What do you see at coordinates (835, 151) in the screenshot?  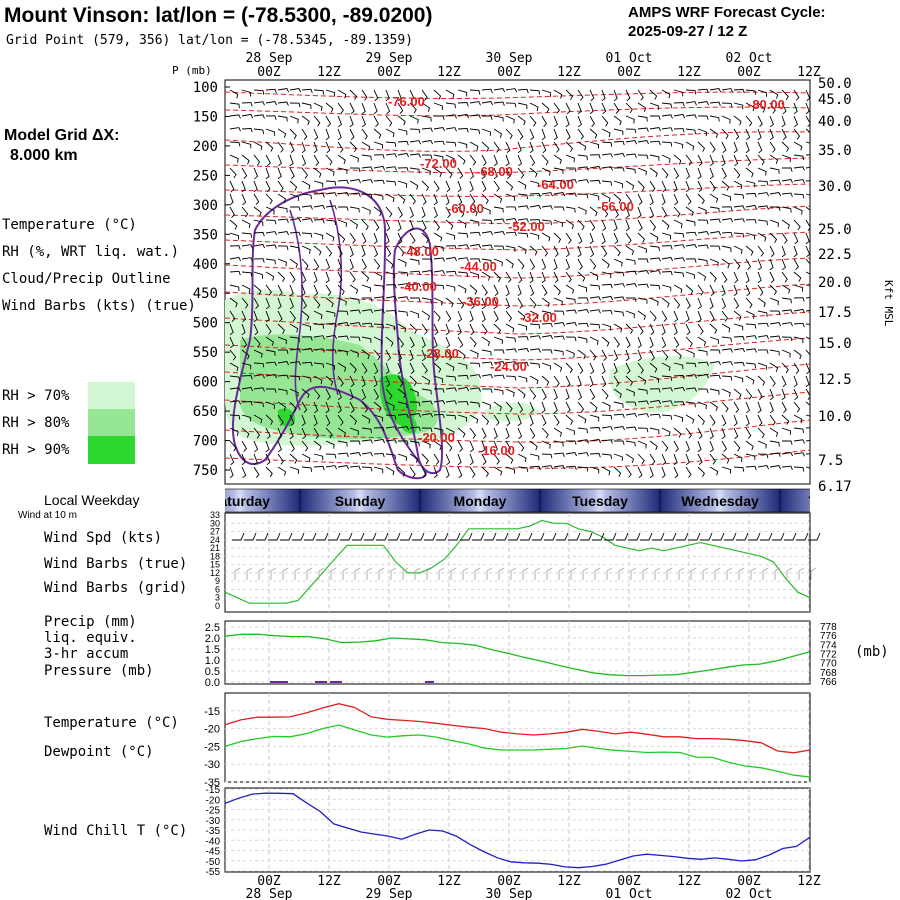 I see `height-tick-label: 35.0` at bounding box center [835, 151].